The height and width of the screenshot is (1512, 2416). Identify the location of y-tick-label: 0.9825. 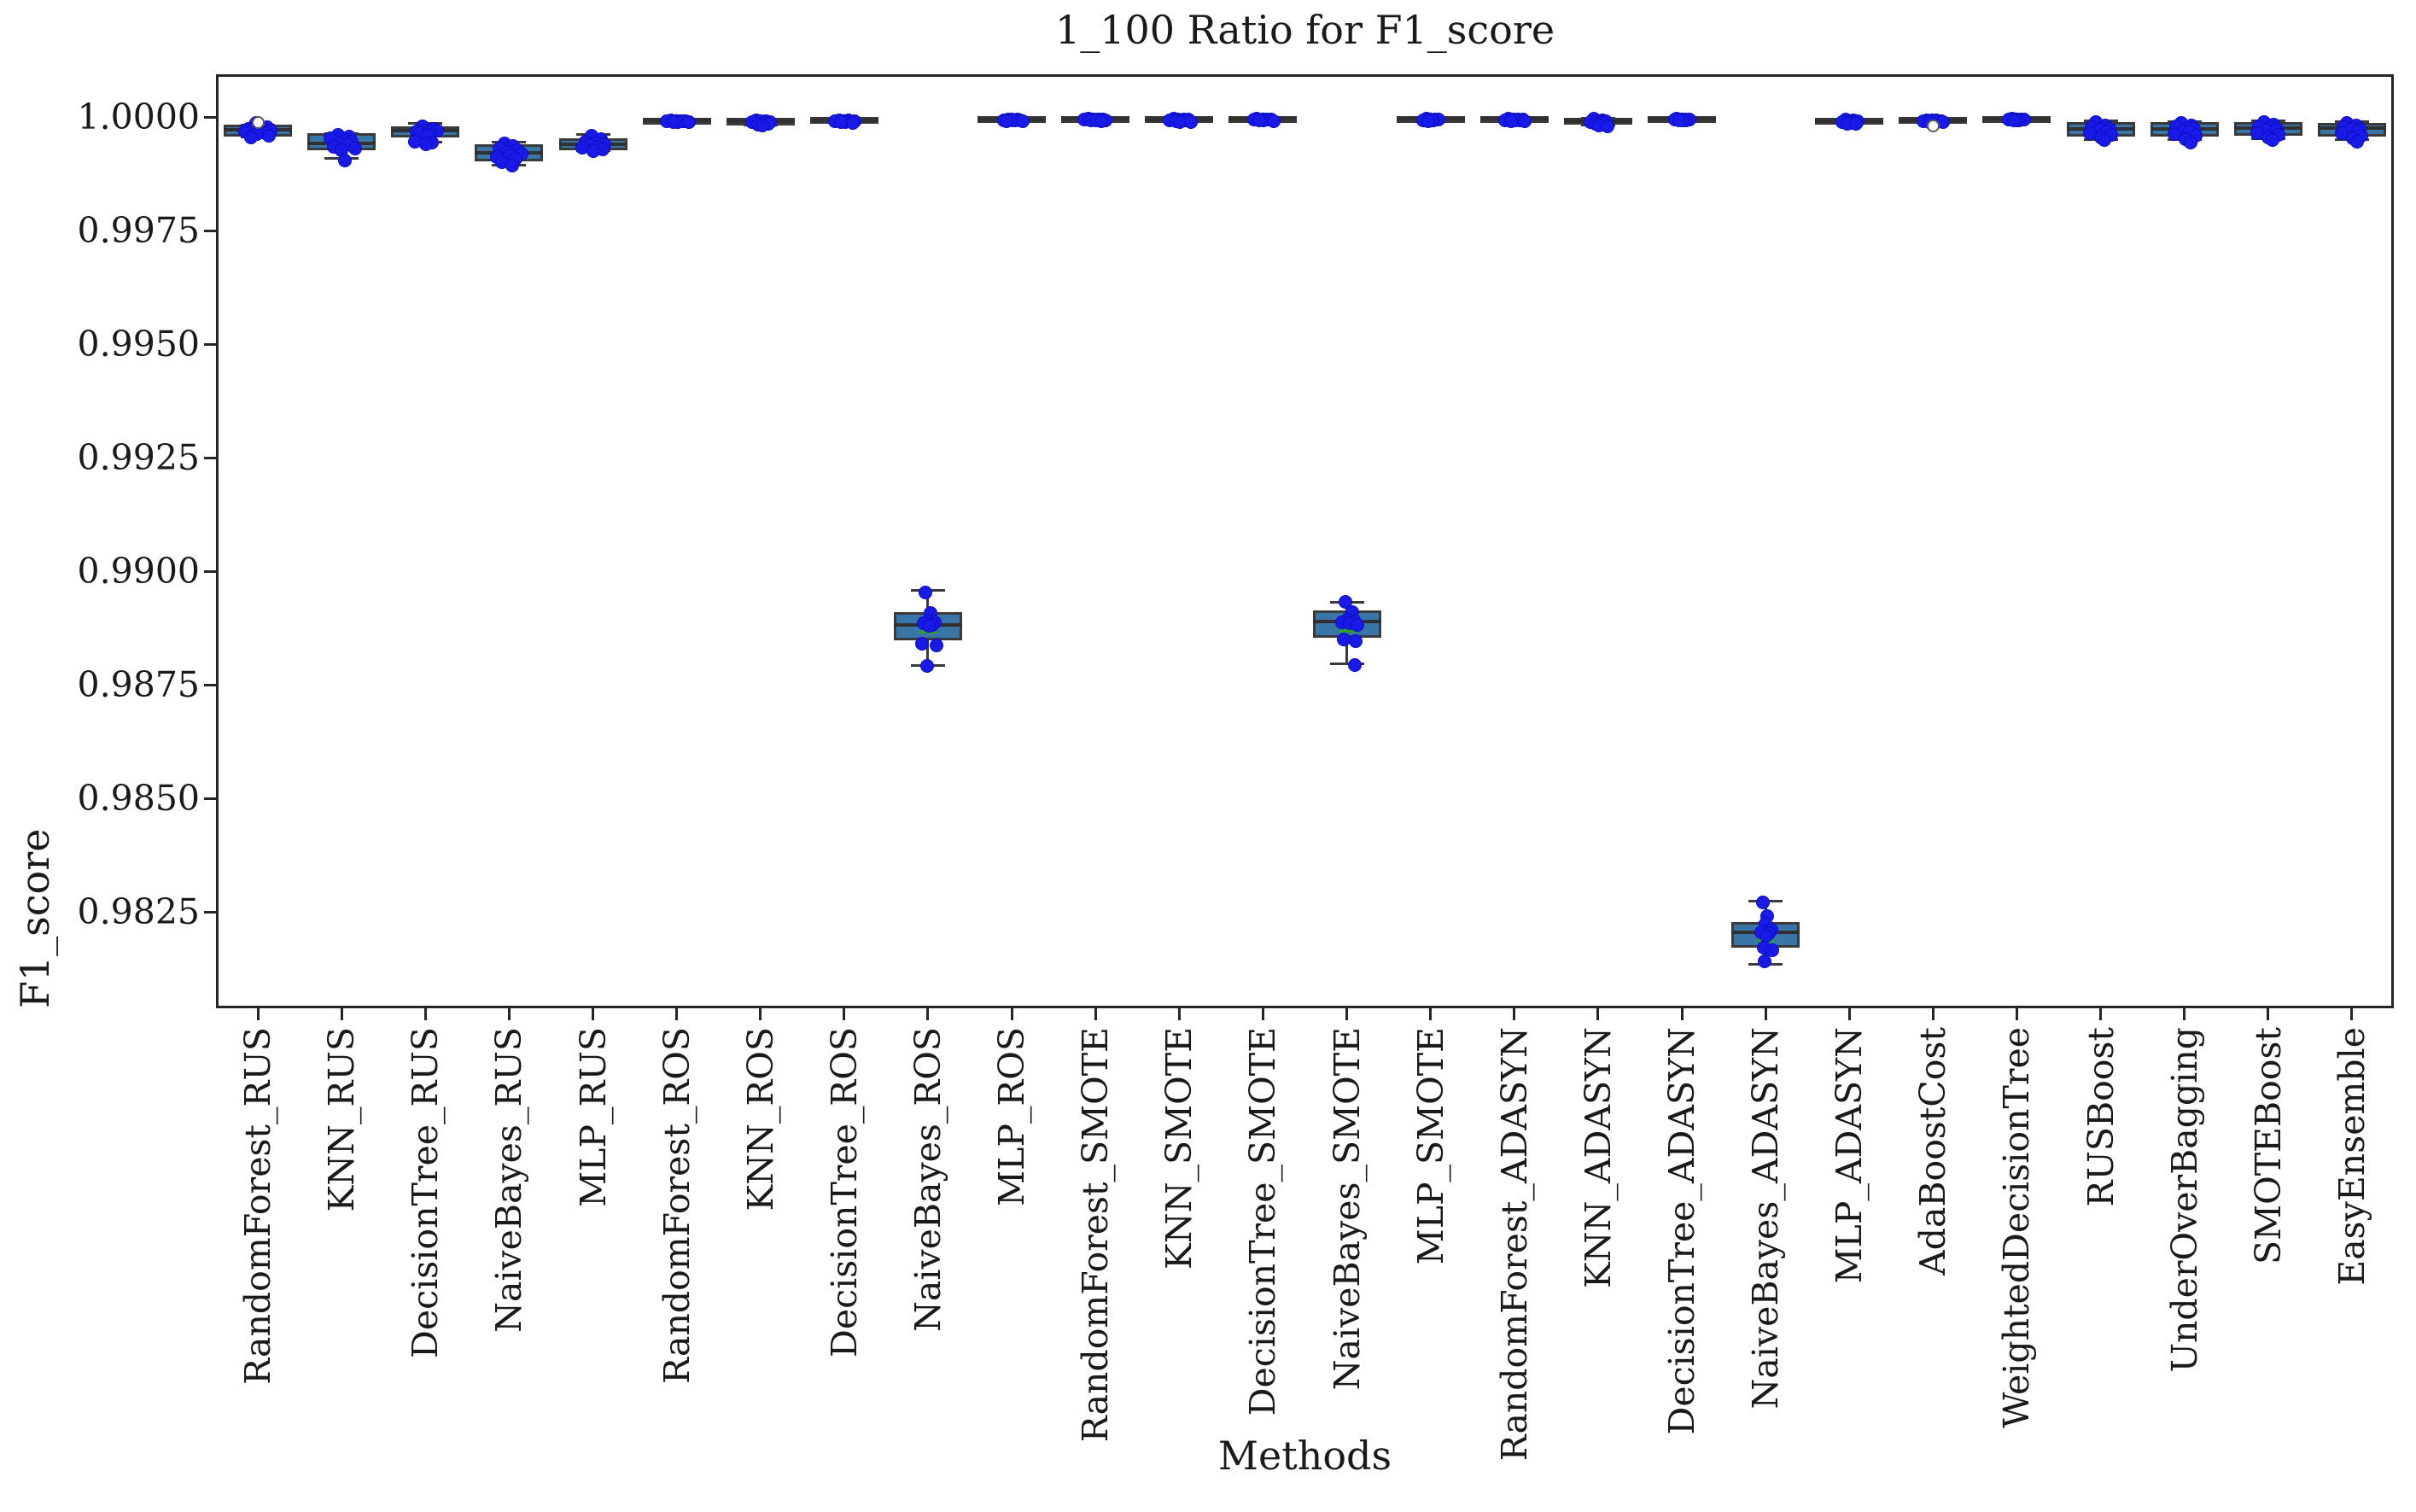
(138, 911).